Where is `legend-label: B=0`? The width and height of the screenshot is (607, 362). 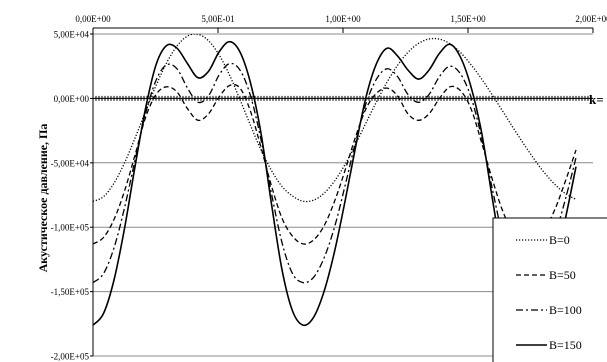
legend-label: B=0 is located at coordinates (559, 240).